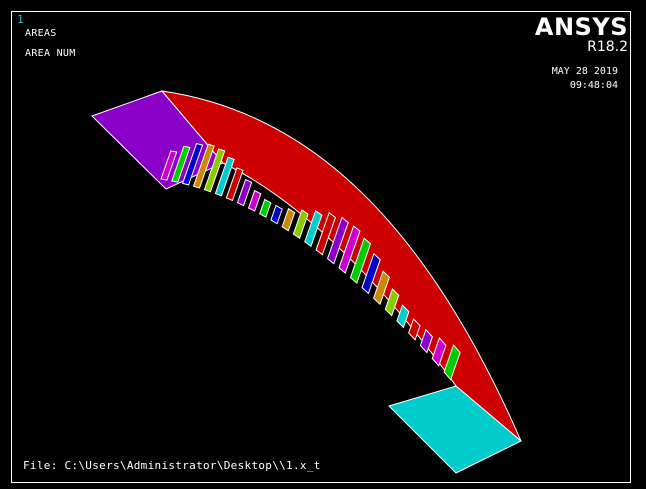 This screenshot has height=489, width=646. What do you see at coordinates (50, 53) in the screenshot?
I see `plot-subtitle: AREA NUM` at bounding box center [50, 53].